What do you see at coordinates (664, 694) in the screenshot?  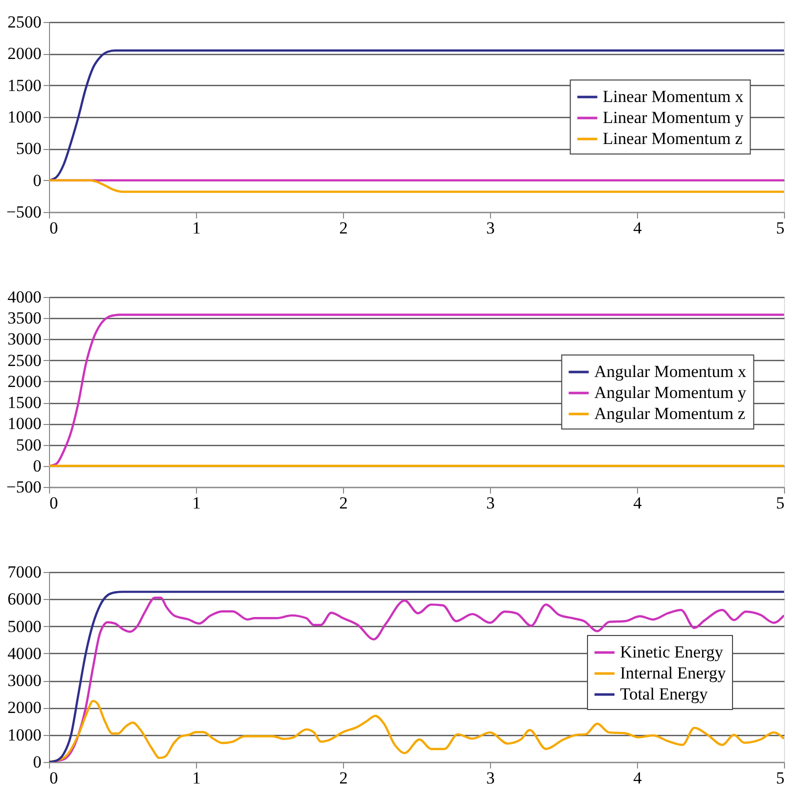 I see `legend-label: Total Energy` at bounding box center [664, 694].